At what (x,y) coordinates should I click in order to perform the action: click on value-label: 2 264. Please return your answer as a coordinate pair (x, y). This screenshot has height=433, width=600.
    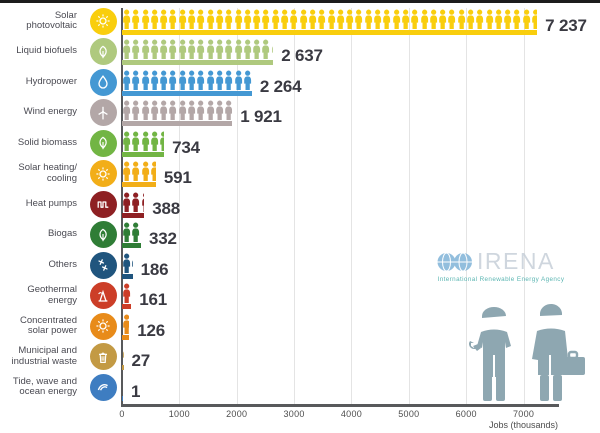
    Looking at the image, I should click on (280, 86).